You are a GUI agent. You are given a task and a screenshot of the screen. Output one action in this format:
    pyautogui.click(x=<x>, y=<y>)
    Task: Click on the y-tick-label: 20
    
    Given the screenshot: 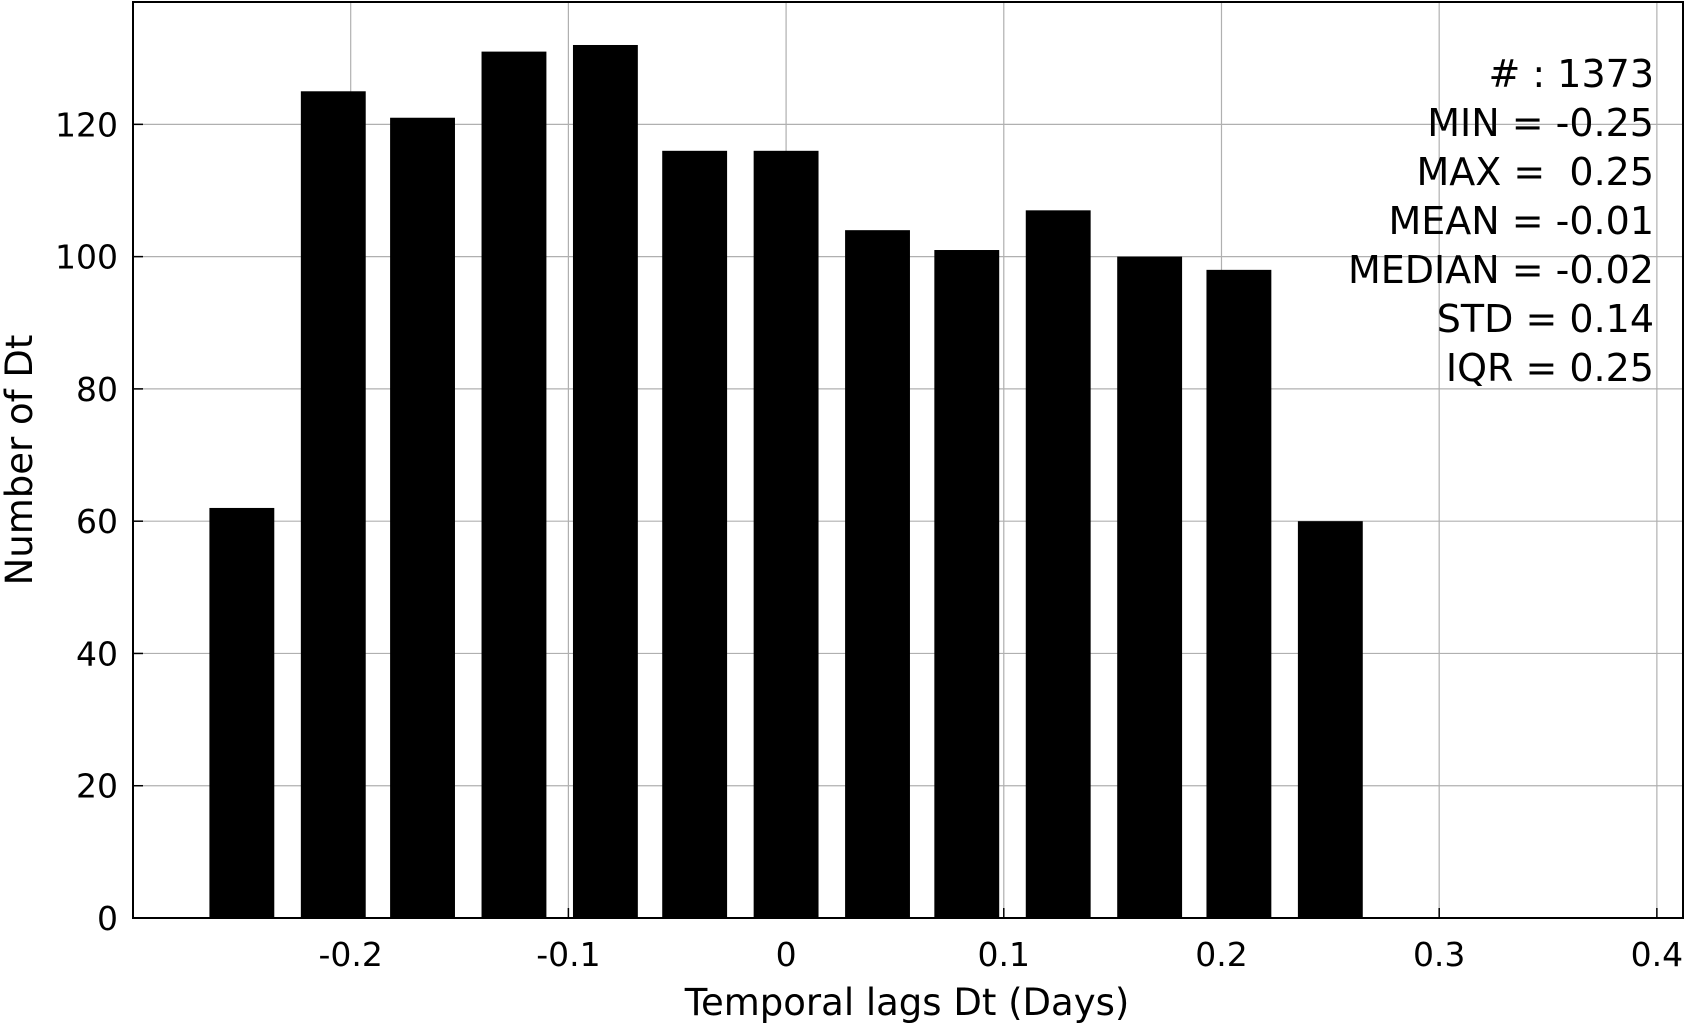 What is the action you would take?
    pyautogui.click(x=97, y=786)
    